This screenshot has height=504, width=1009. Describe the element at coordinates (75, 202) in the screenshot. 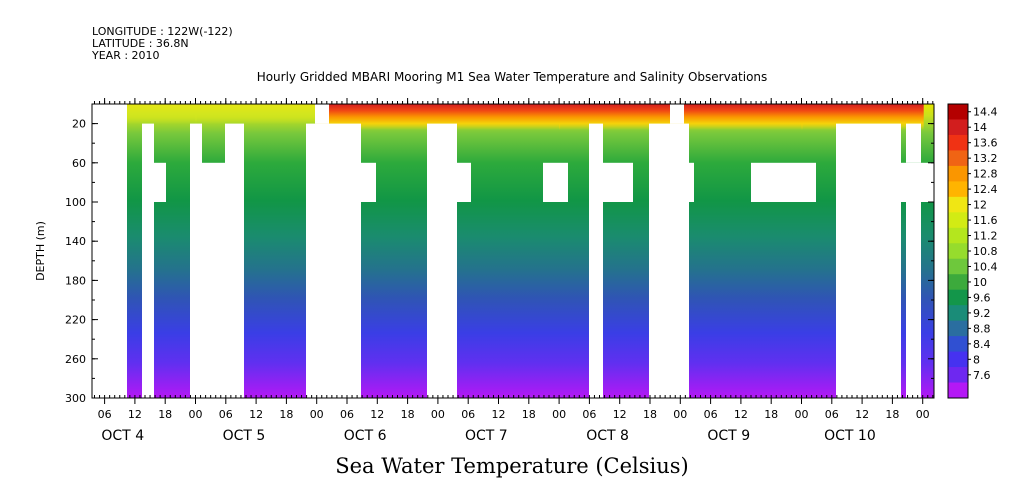

I see `y-tick-label: 100` at that location.